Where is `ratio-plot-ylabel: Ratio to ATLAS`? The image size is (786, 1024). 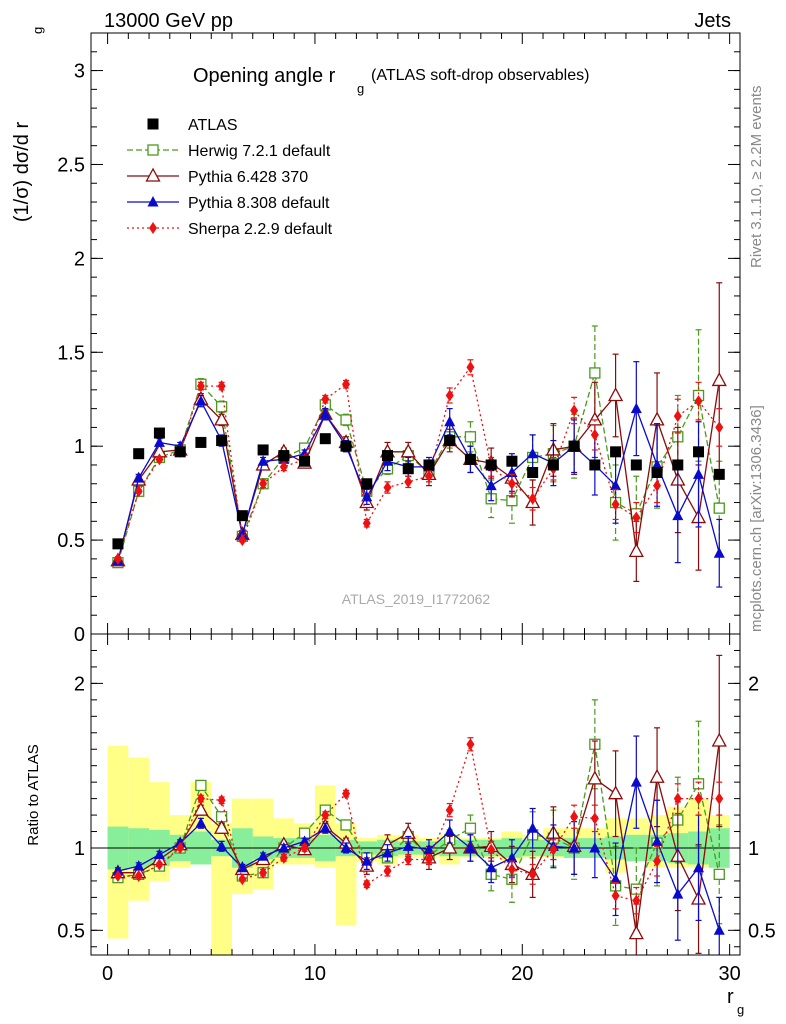
ratio-plot-ylabel: Ratio to ATLAS is located at coordinates (33, 794).